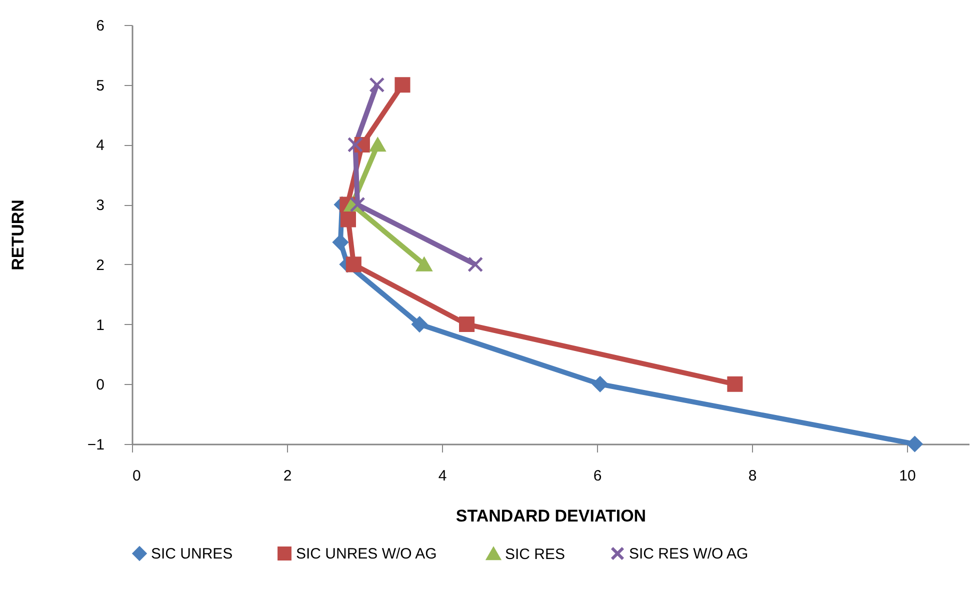 The width and height of the screenshot is (977, 597). Describe the element at coordinates (366, 554) in the screenshot. I see `legend-label: SIC UNRES W/O AG` at that location.